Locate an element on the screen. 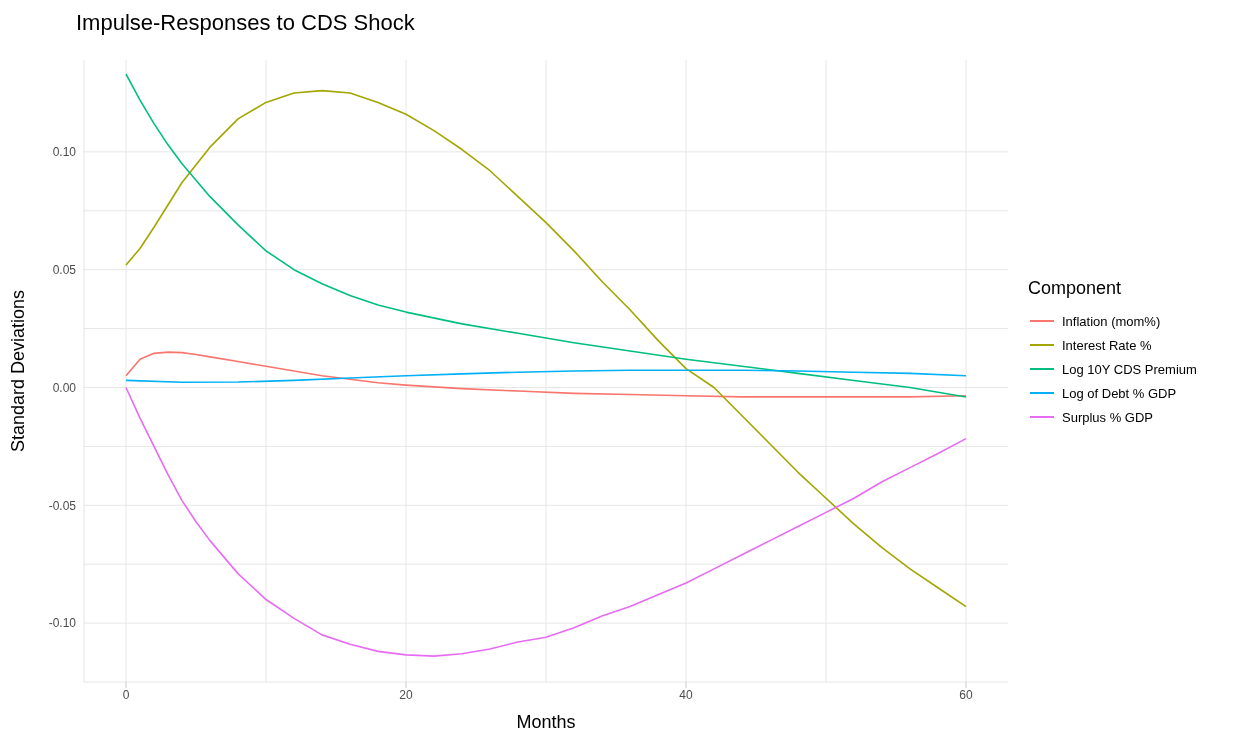  x-tick-label: 20 is located at coordinates (406, 694).